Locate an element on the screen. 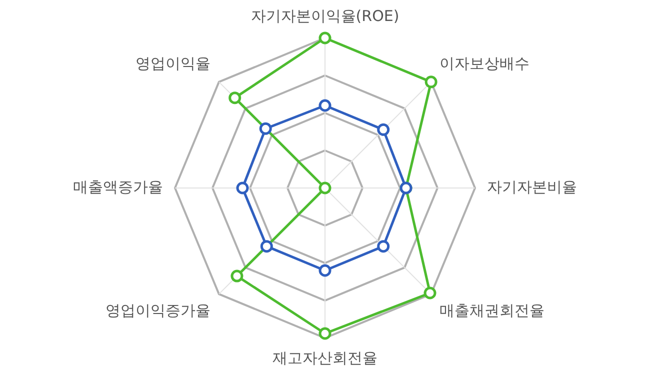 Image resolution: width=650 pixels, height=375 pixels. spoke-label: 매출채권회전율 is located at coordinates (492, 310).